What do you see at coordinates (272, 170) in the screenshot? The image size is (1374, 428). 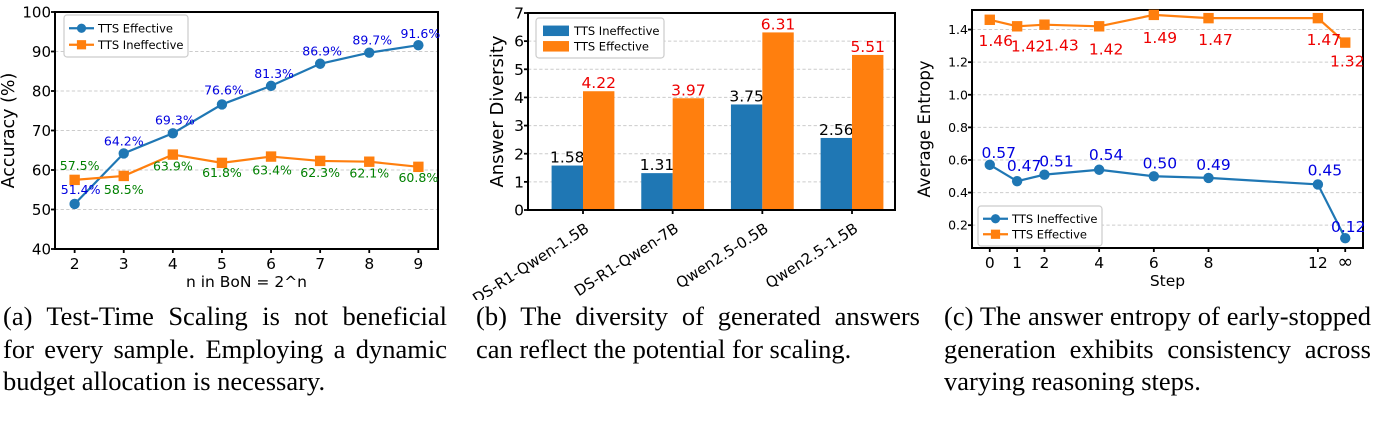 I see `data-label: 63.4%` at bounding box center [272, 170].